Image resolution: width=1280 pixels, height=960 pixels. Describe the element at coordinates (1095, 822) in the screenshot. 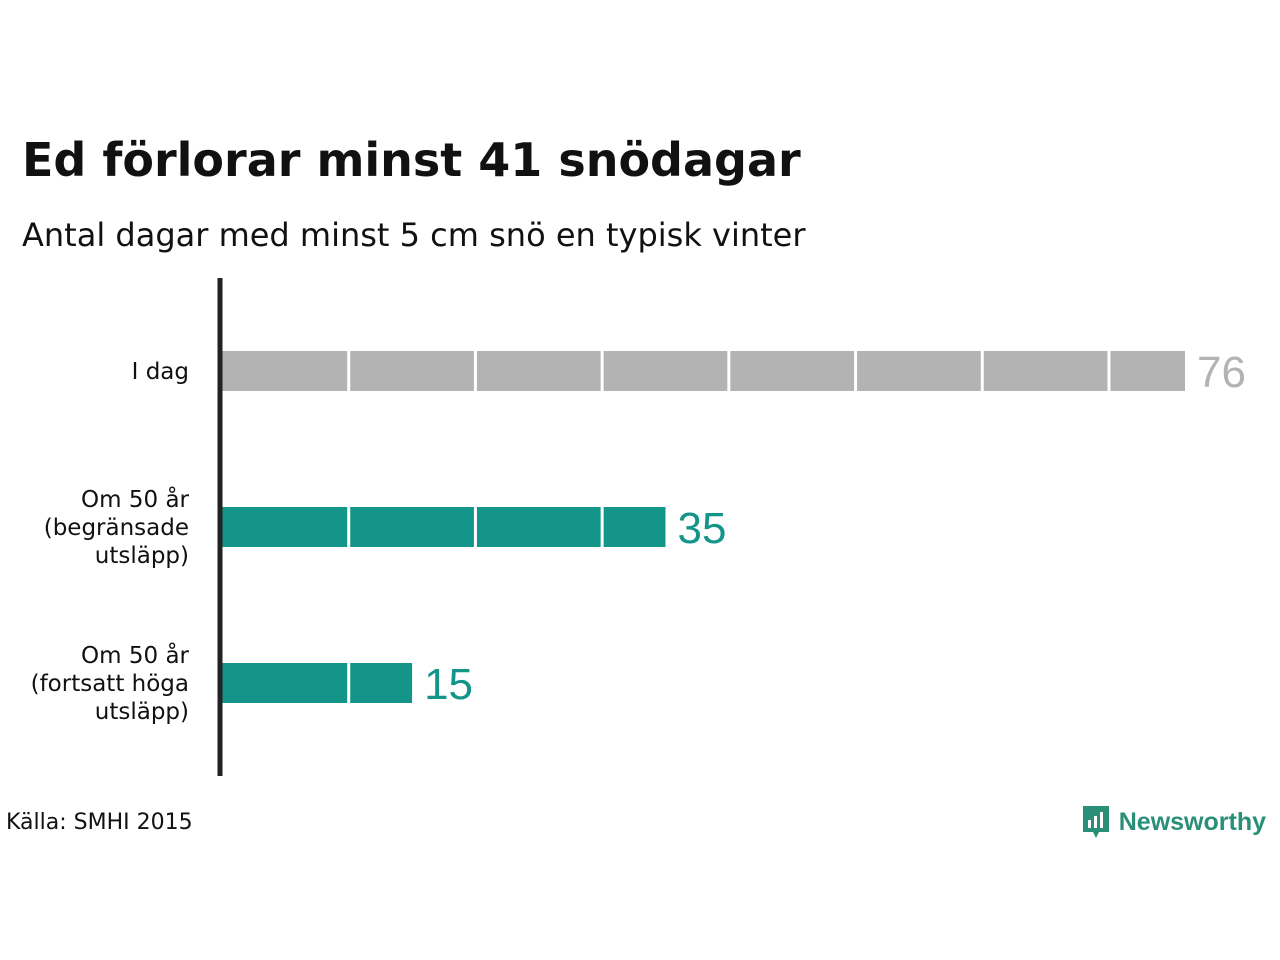

I see `newsworthy-logo-icon` at that location.